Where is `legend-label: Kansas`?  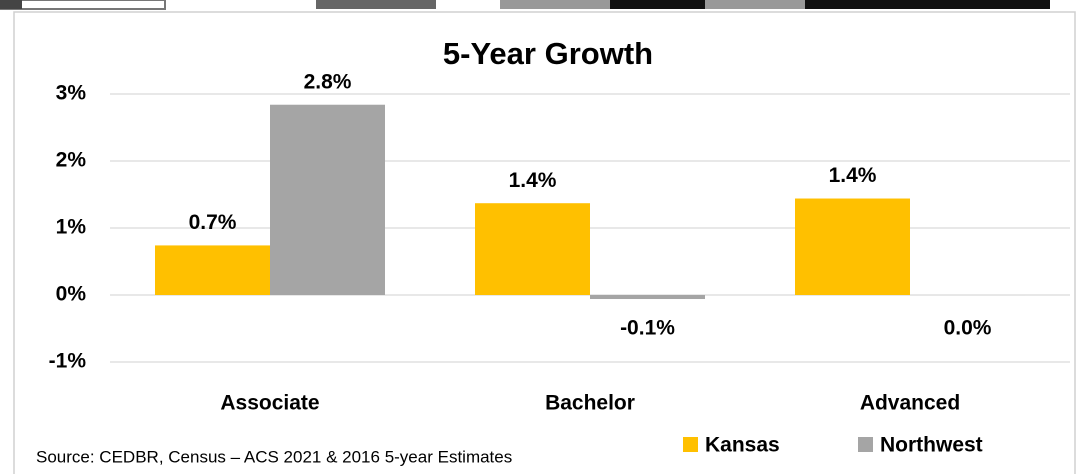
legend-label: Kansas is located at coordinates (742, 445).